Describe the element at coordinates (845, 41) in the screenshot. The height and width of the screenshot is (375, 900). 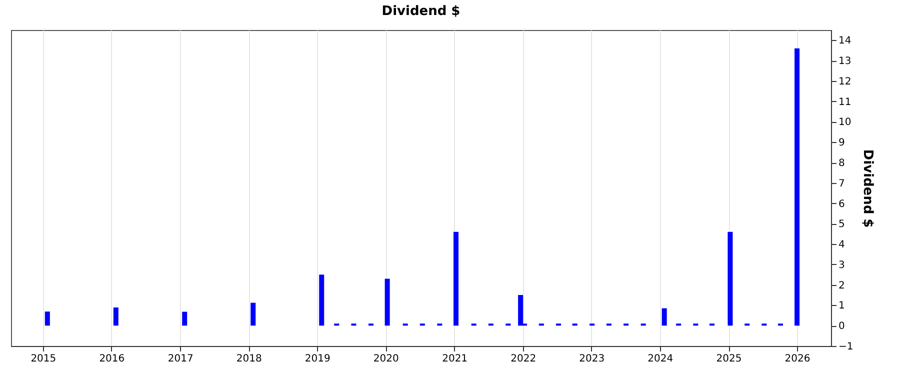
I see `y-tick-label: 14` at that location.